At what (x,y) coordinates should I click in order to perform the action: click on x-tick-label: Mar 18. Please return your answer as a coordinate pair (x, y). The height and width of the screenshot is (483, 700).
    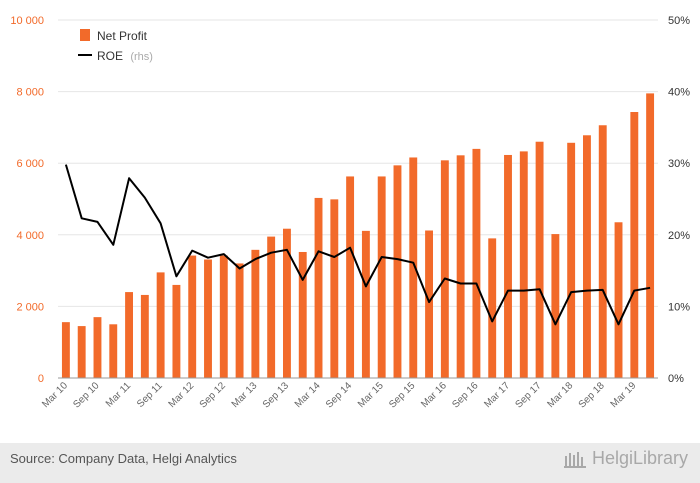
    Looking at the image, I should click on (560, 395).